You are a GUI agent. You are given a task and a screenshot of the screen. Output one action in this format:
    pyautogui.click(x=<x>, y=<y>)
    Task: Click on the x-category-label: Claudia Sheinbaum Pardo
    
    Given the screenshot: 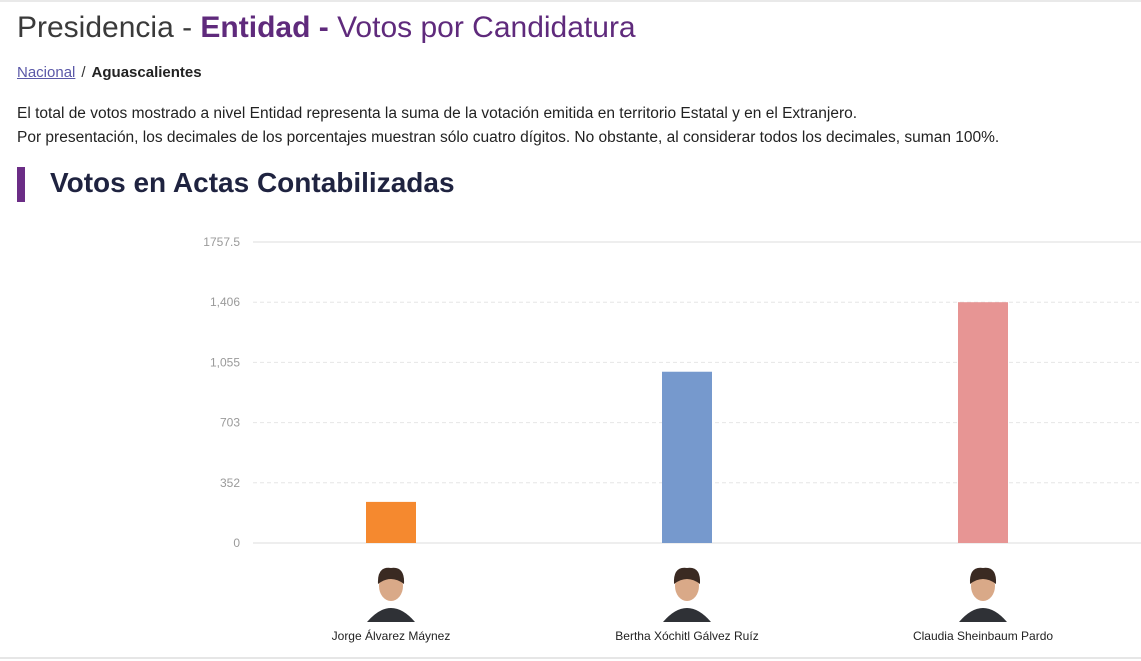 What is the action you would take?
    pyautogui.click(x=983, y=636)
    